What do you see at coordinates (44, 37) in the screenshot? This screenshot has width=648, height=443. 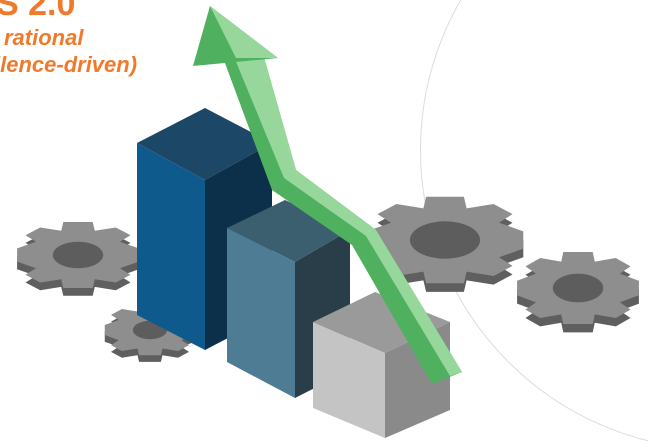 I see `slide-subtitle-line1: rational` at bounding box center [44, 37].